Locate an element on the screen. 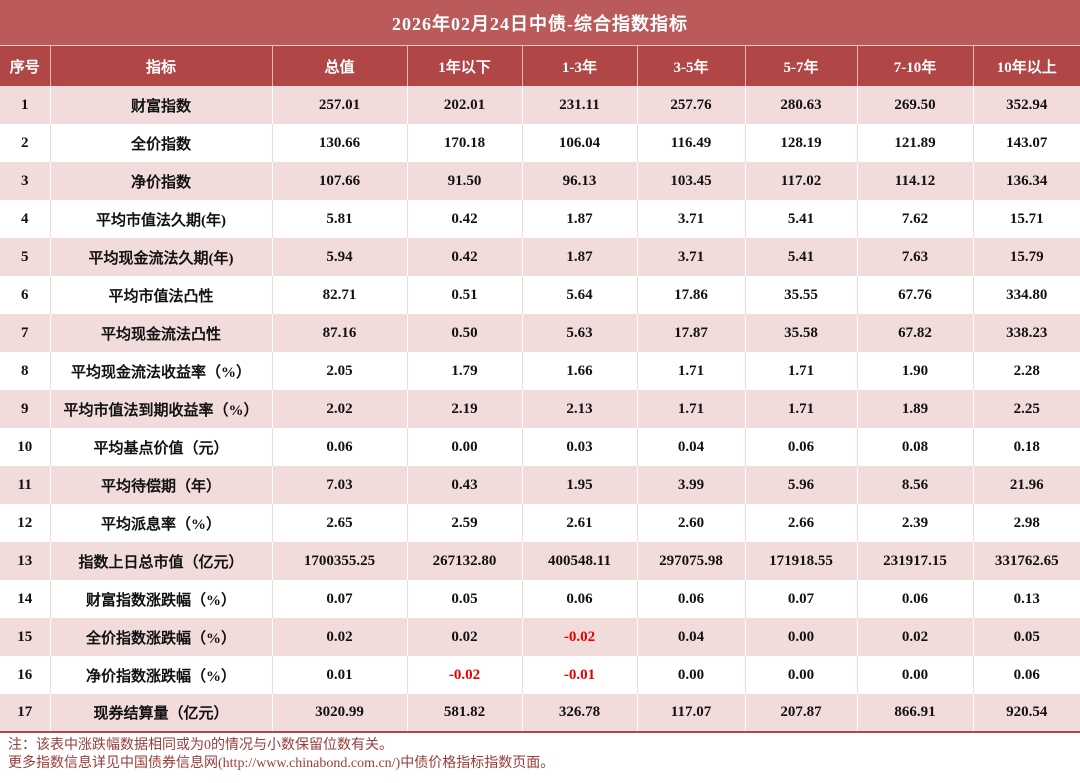  value-cell: -0.02 is located at coordinates (580, 637).